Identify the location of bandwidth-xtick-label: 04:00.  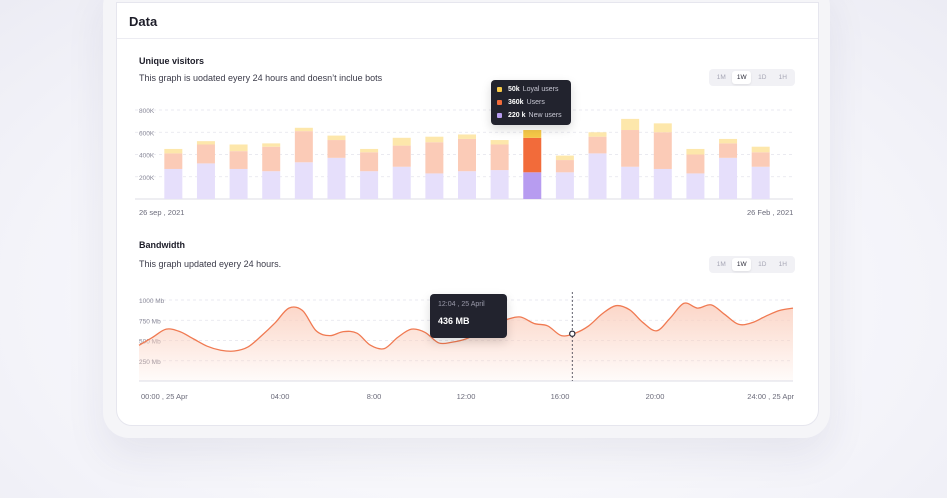
(280, 396).